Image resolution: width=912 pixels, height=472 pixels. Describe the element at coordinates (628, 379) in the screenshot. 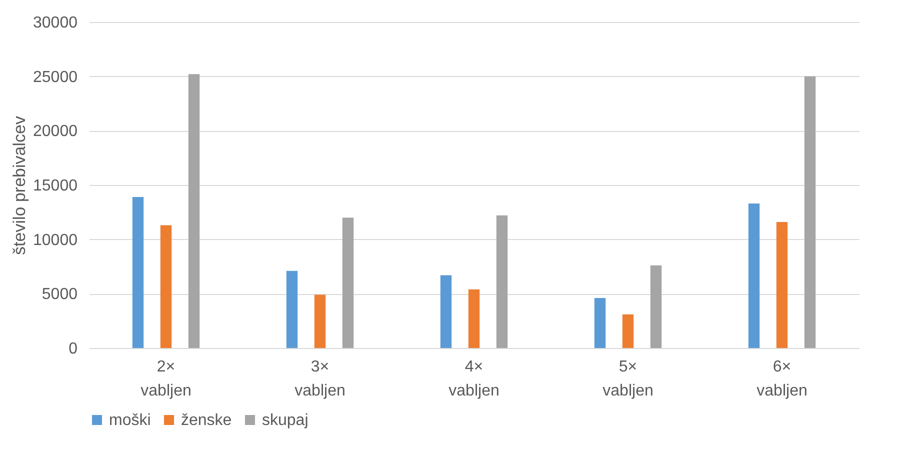

I see `x-tick-label: 5× vabljen` at that location.